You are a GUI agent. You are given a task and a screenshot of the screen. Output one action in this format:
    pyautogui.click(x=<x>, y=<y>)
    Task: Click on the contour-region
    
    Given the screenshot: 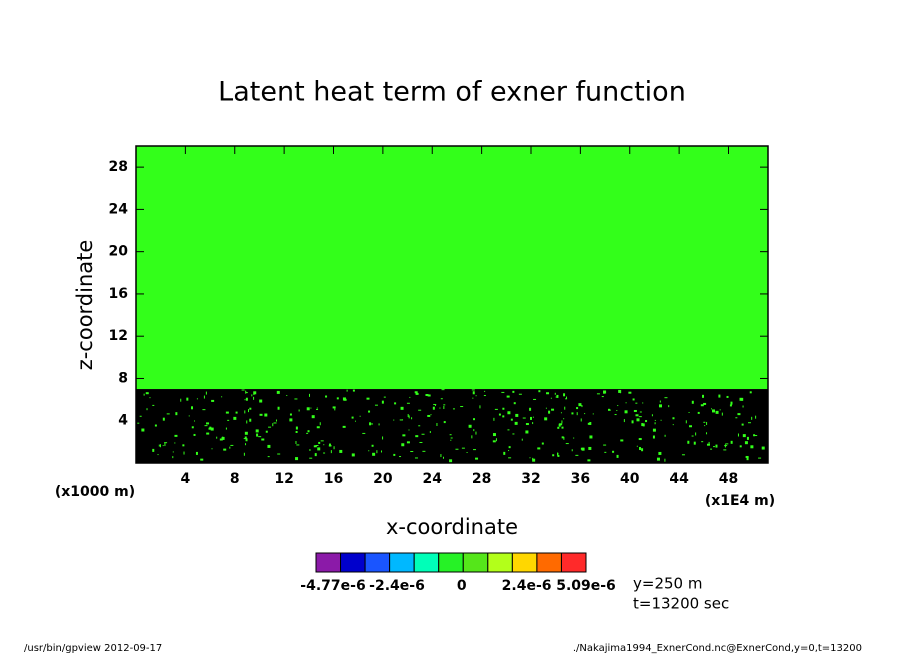 What is the action you would take?
    pyautogui.click(x=452, y=426)
    